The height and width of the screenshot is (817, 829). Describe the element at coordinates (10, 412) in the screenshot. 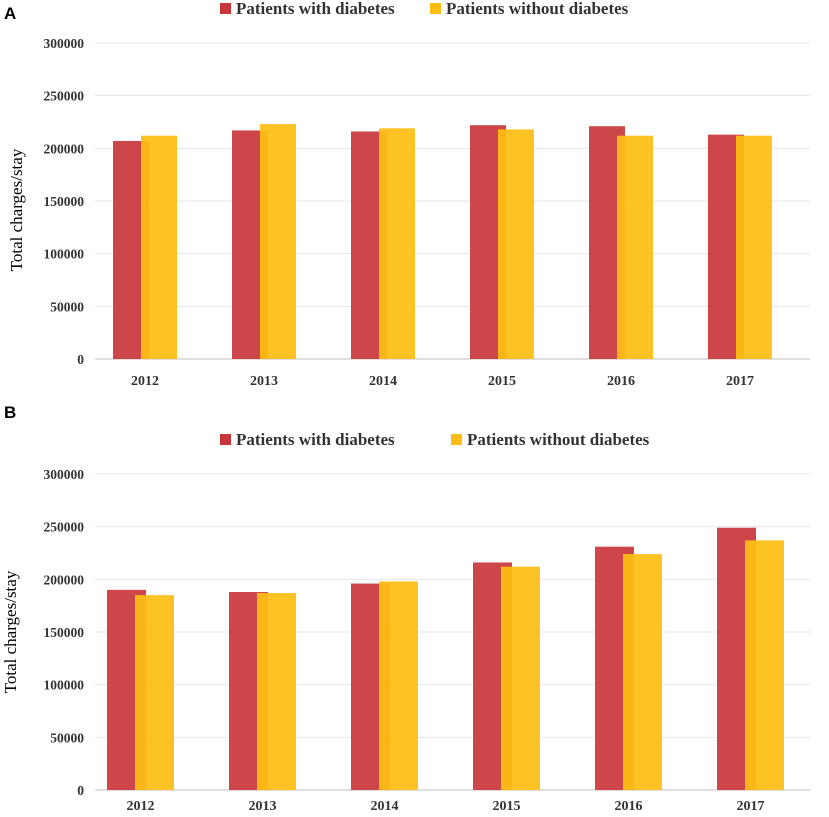

I see `panel-label-b: B` at that location.